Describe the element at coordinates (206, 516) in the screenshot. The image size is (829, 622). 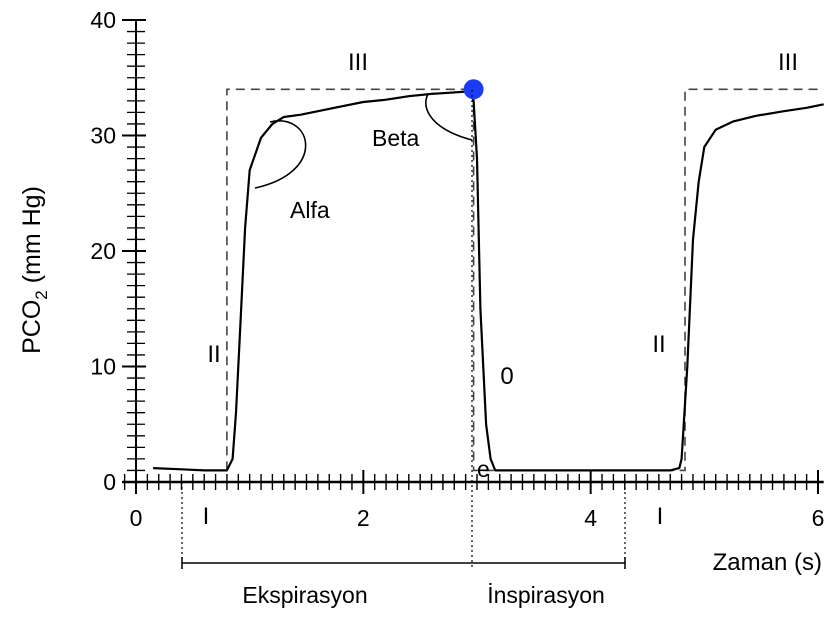
I see `phase-label-i-first: I` at that location.